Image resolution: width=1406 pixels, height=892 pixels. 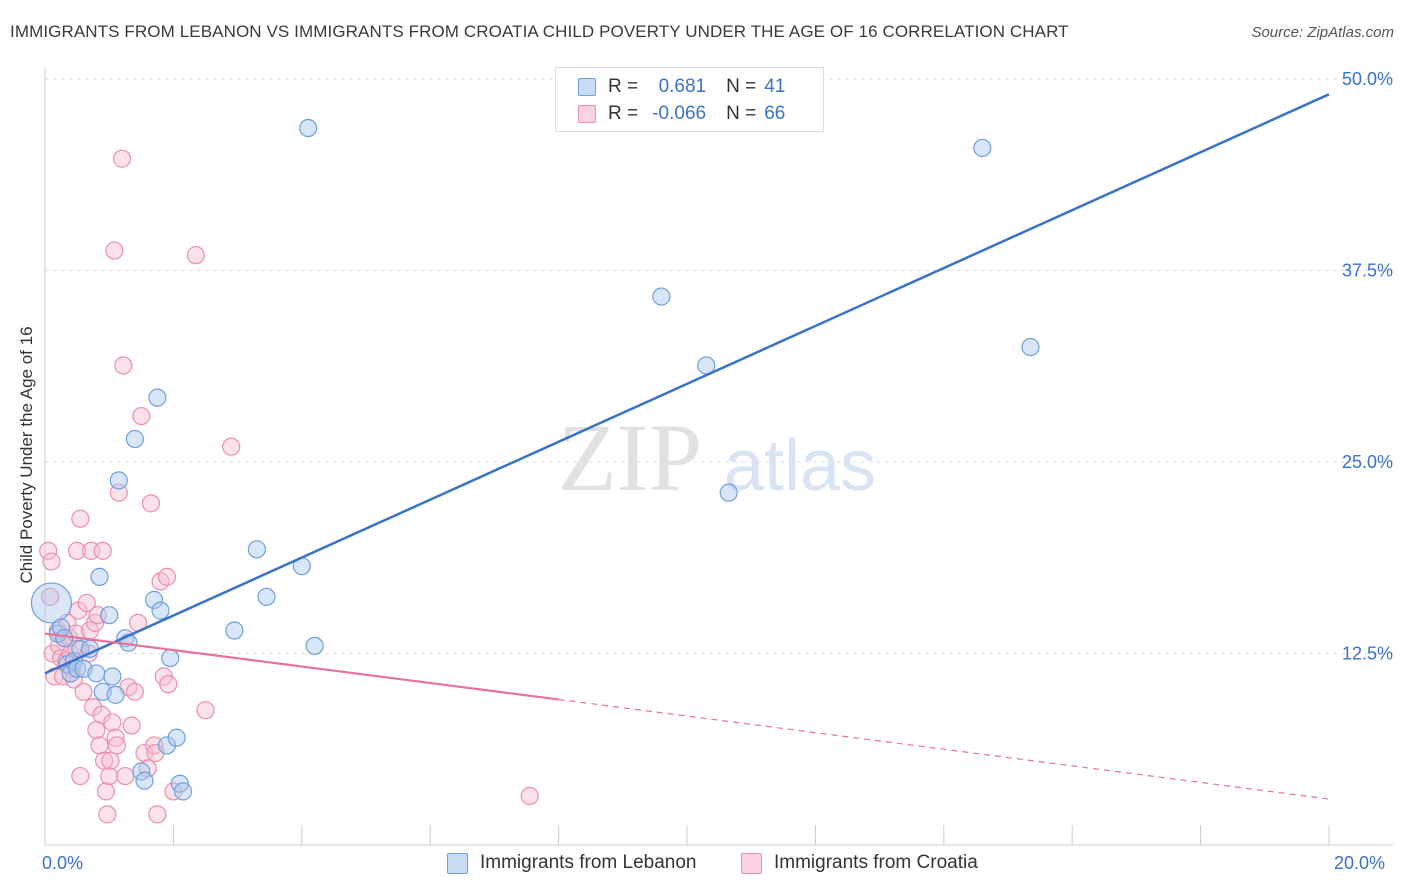 I want to click on y-tick-label: 25.0%, so click(x=1367, y=462).